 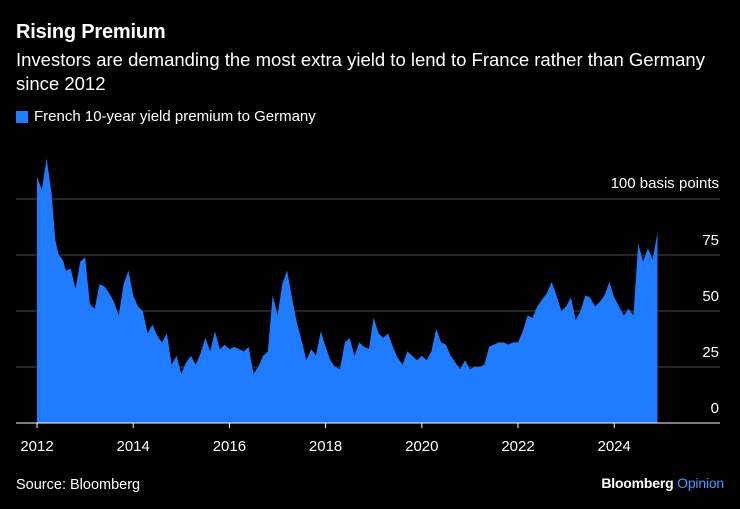 What do you see at coordinates (614, 446) in the screenshot?
I see `x-tick-label-2024: 2024` at bounding box center [614, 446].